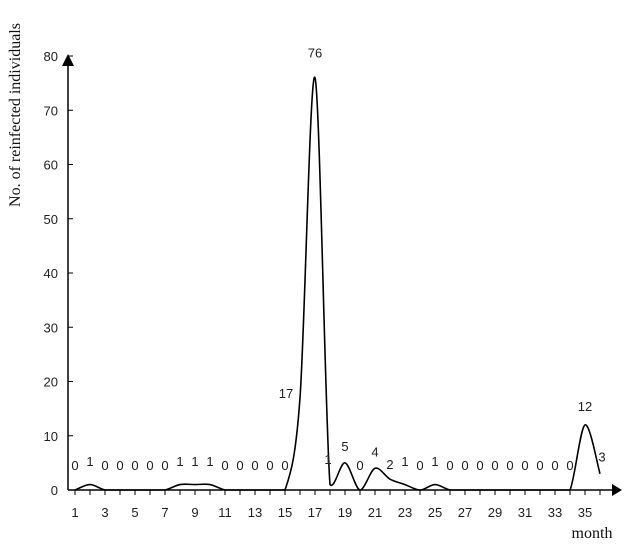 The image size is (624, 546). What do you see at coordinates (68, 60) in the screenshot?
I see `y-axis-arrow` at bounding box center [68, 60].